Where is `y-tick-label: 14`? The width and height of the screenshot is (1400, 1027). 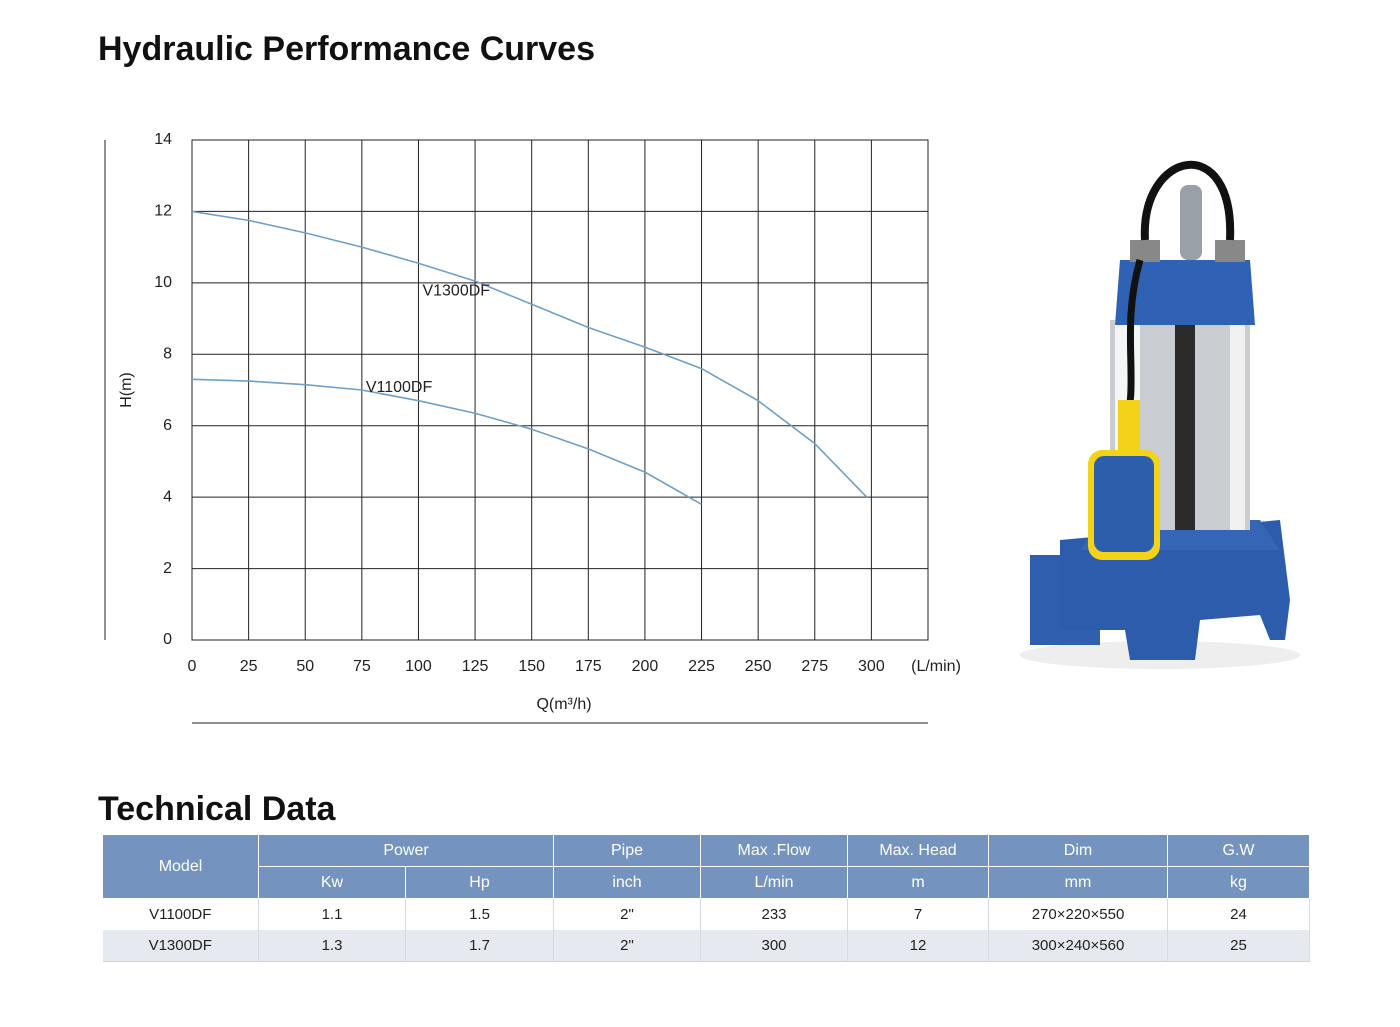
y-tick-label: 14 is located at coordinates (163, 139).